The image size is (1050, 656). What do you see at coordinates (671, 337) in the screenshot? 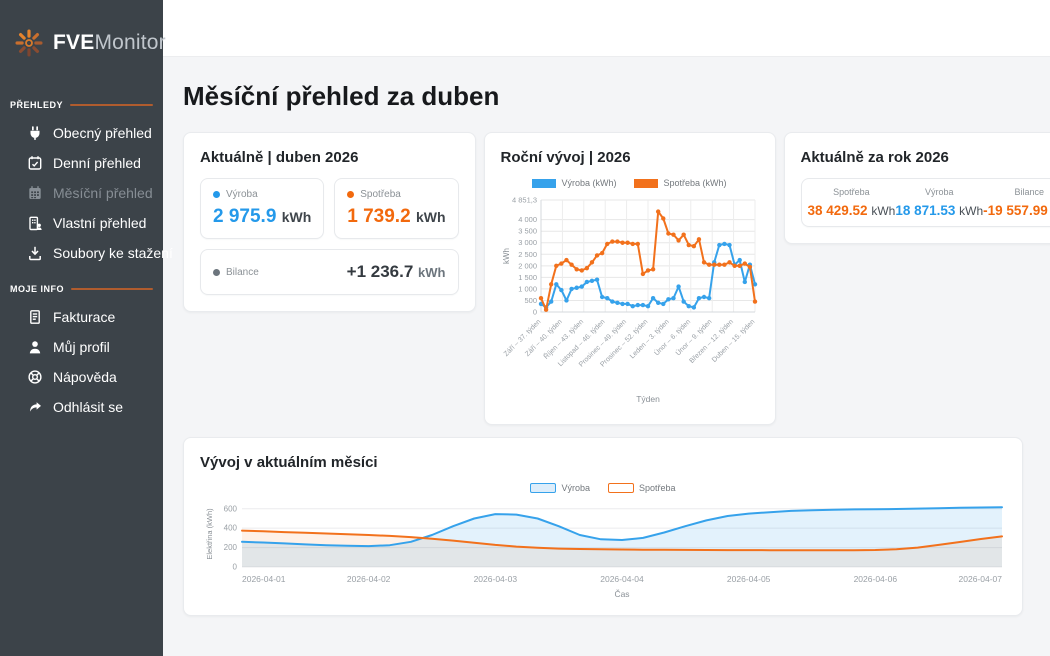
I see `svg-text: Únor – 6. týden` at bounding box center [671, 337].